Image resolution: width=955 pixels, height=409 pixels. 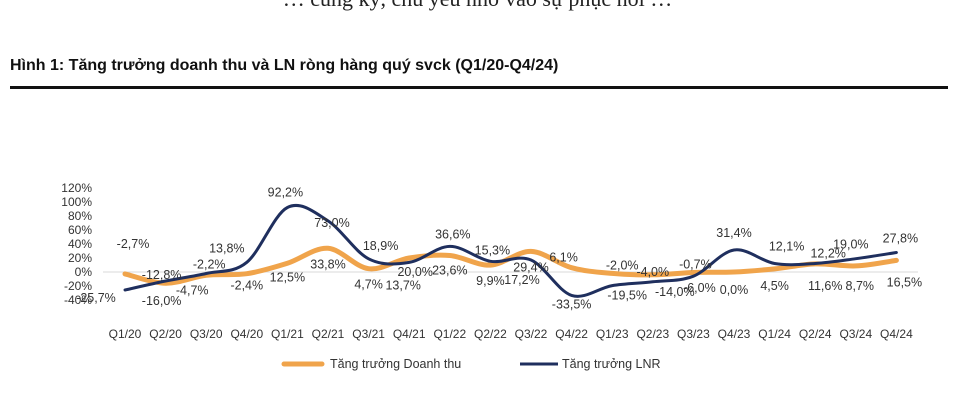 What do you see at coordinates (490, 334) in the screenshot?
I see `x-tick-label: Q2/22` at bounding box center [490, 334].